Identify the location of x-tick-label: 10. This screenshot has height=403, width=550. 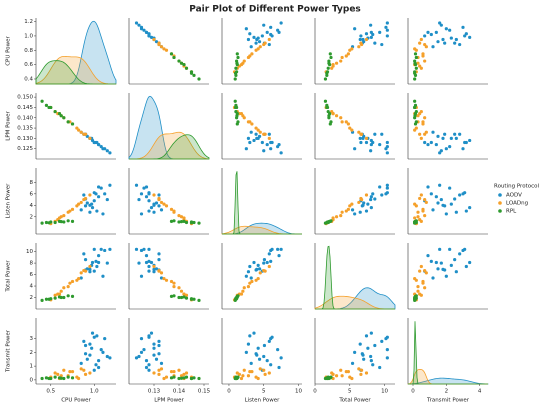
(298, 392).